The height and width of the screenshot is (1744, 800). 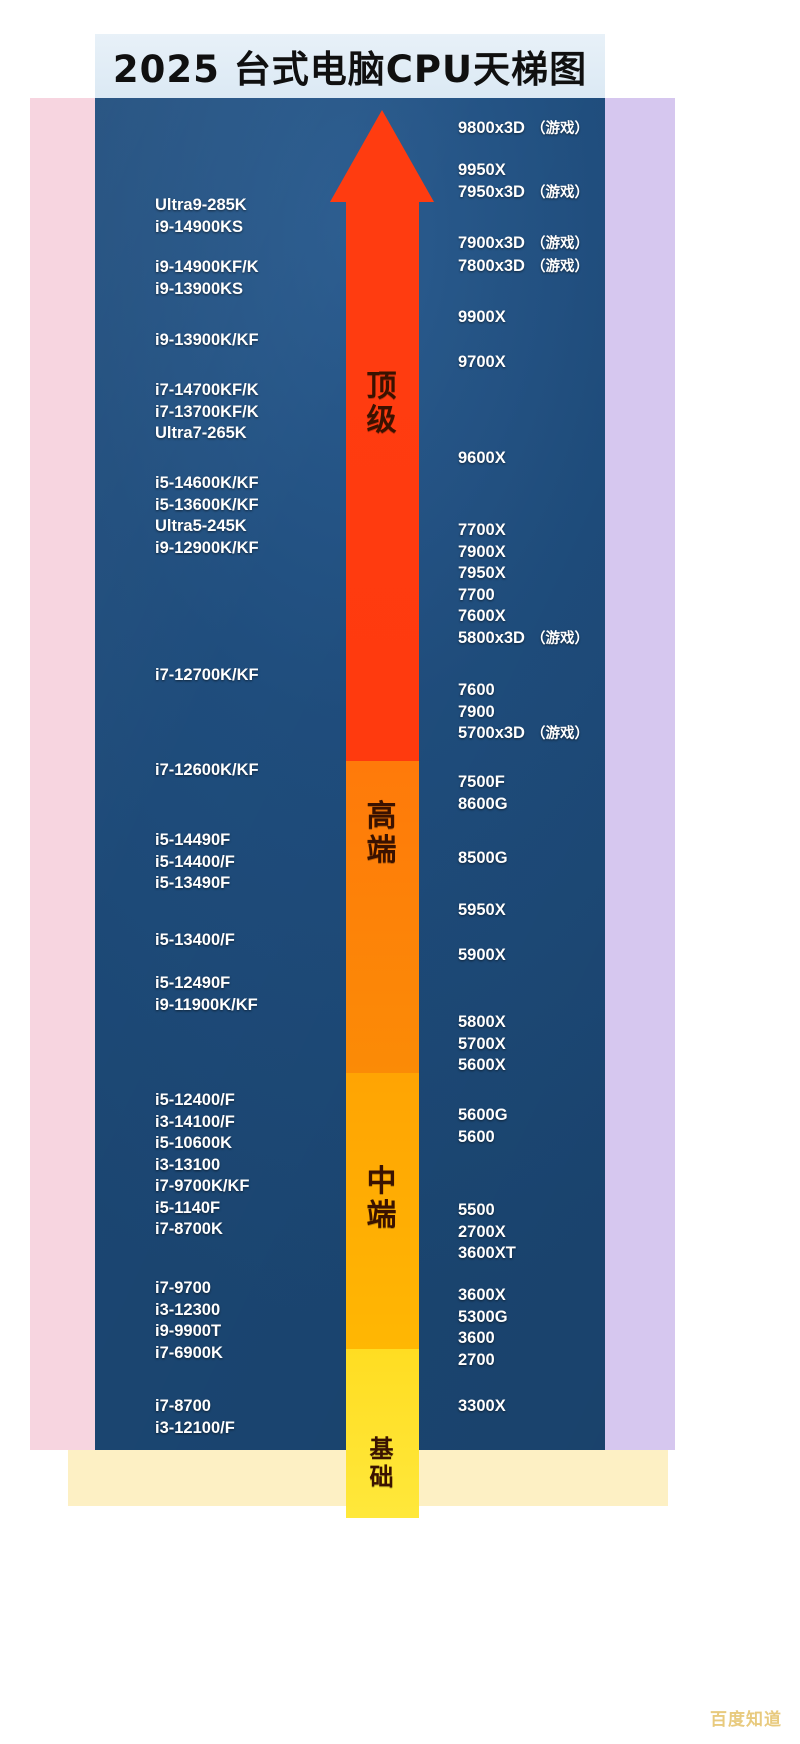 I want to click on cpu-model-label: 5950X, so click(x=482, y=910).